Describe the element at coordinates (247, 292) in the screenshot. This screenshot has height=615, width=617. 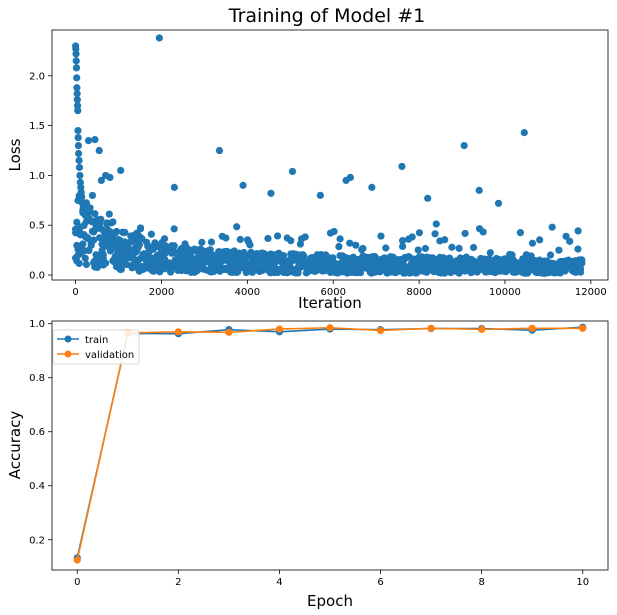
I see `x-tick-label: 4000` at that location.